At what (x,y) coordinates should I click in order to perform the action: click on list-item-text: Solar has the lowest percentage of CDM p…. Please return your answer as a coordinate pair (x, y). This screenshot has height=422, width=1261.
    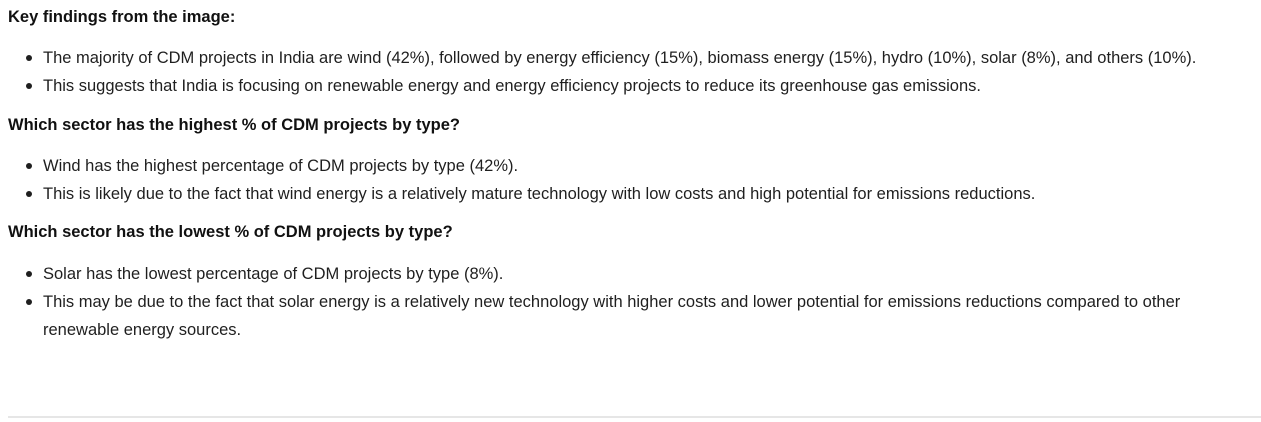
    Looking at the image, I should click on (273, 274).